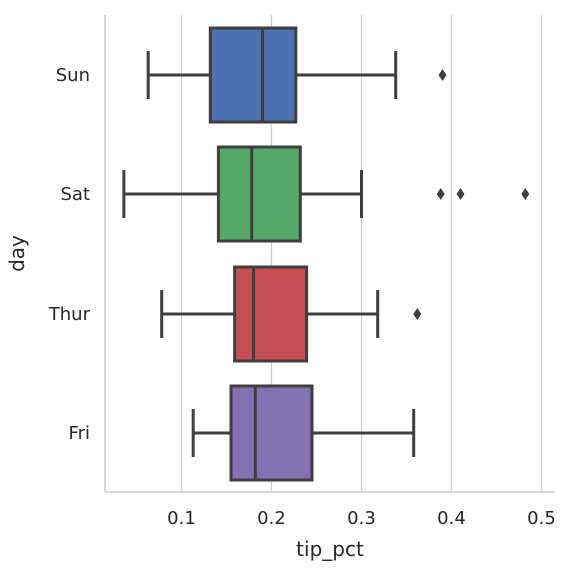  I want to click on box-sun, so click(296, 75).